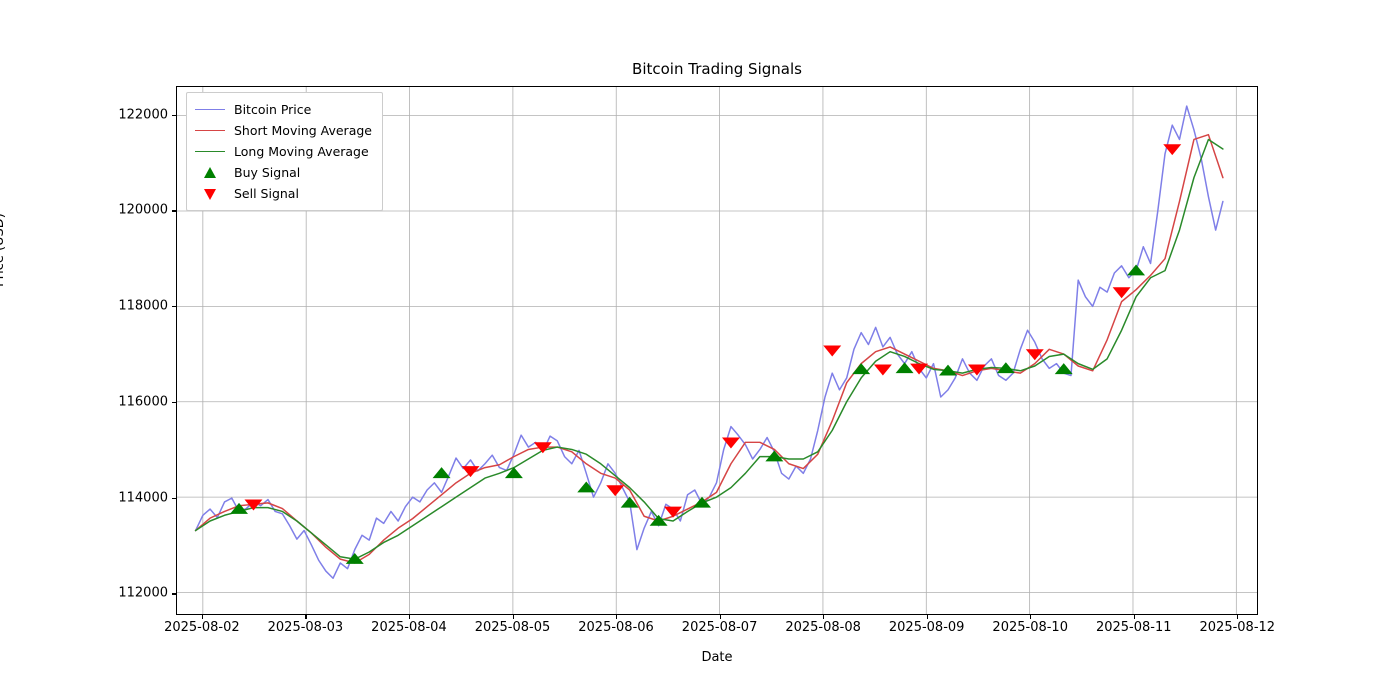 This screenshot has height=700, width=1400. I want to click on y-axis-tick-label: 118000, so click(143, 306).